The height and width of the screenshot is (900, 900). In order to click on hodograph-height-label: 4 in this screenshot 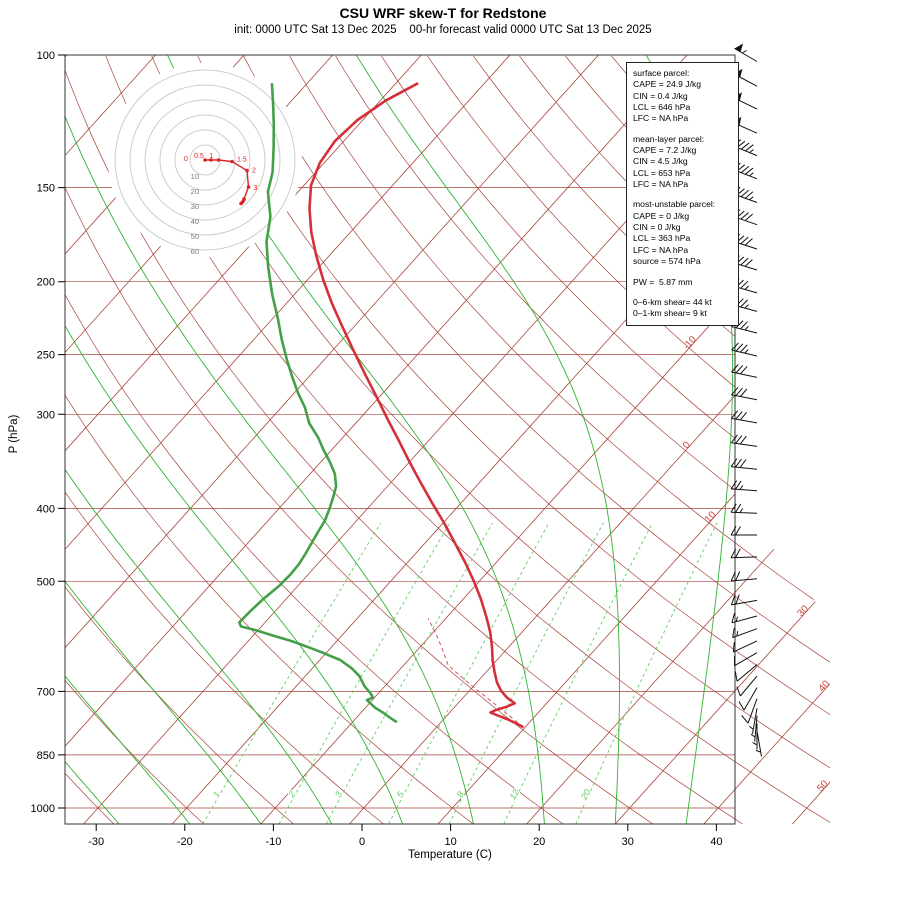, I will do `click(244, 200)`.